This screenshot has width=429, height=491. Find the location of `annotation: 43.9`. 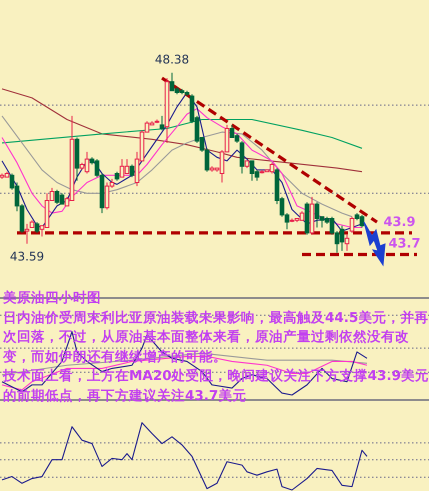

annotation: 43.9 is located at coordinates (399, 222).